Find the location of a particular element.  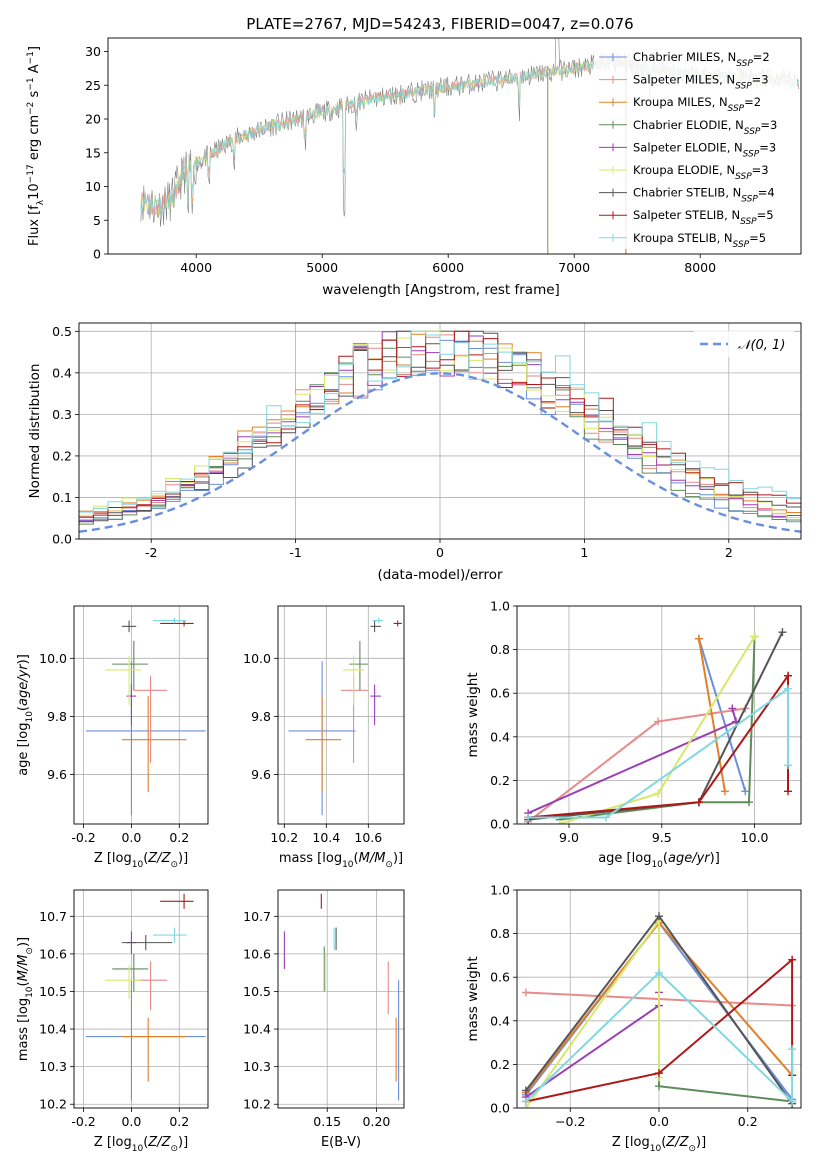

series-kroupa_miles is located at coordinates (711, 715).